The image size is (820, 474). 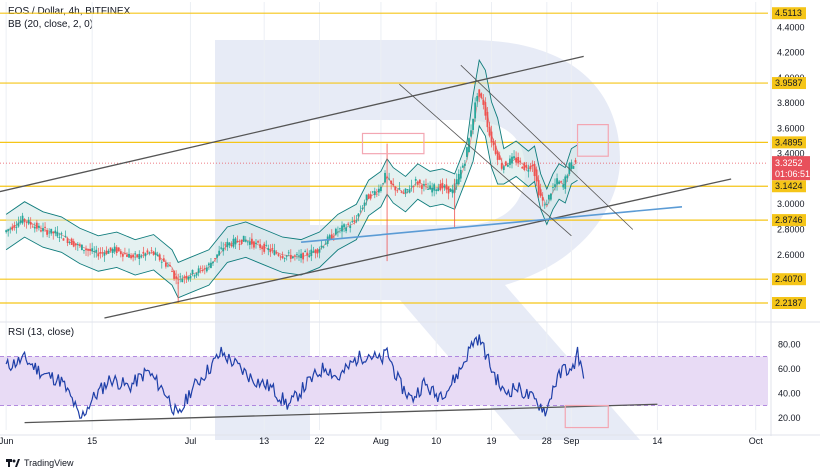 What do you see at coordinates (586, 416) in the screenshot?
I see `rsi-highlight-box` at bounding box center [586, 416].